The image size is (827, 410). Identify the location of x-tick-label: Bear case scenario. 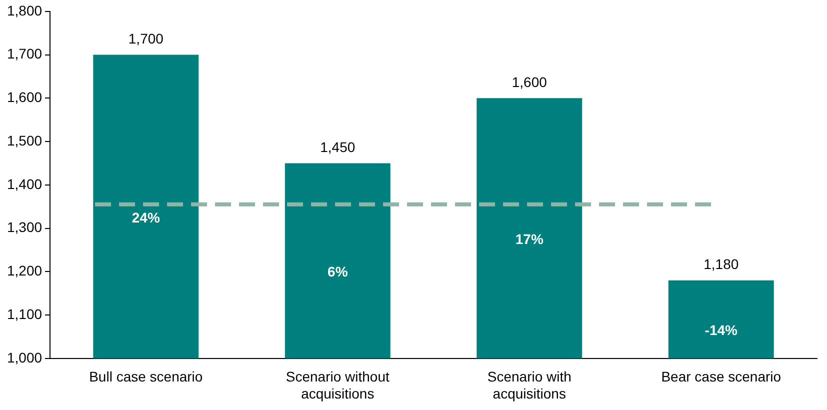
(721, 376).